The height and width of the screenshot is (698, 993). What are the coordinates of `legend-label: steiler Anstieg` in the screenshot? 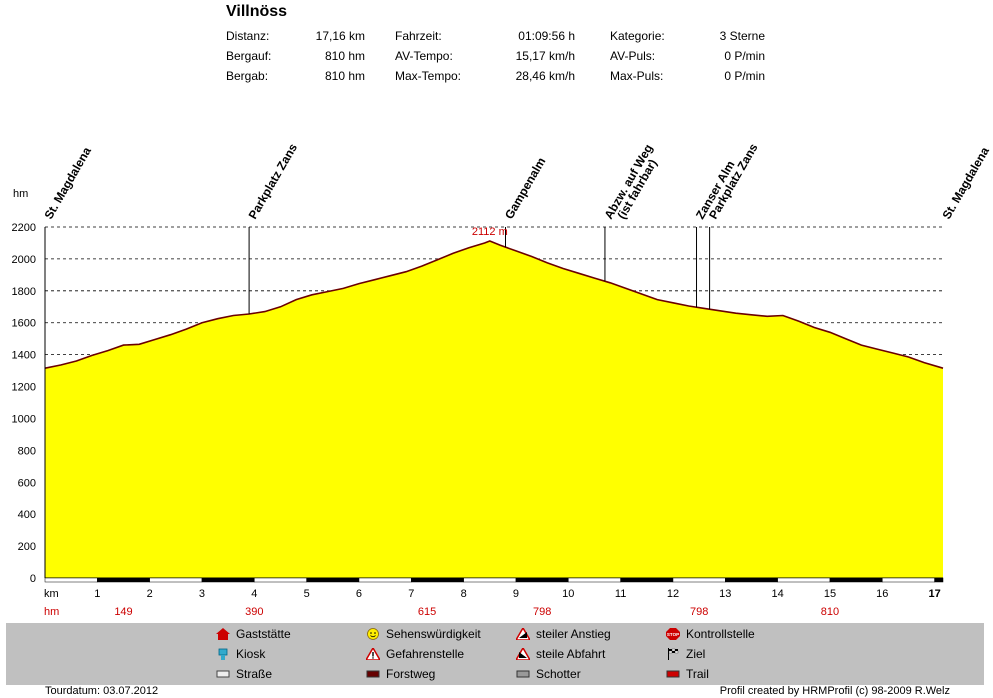 It's located at (573, 634).